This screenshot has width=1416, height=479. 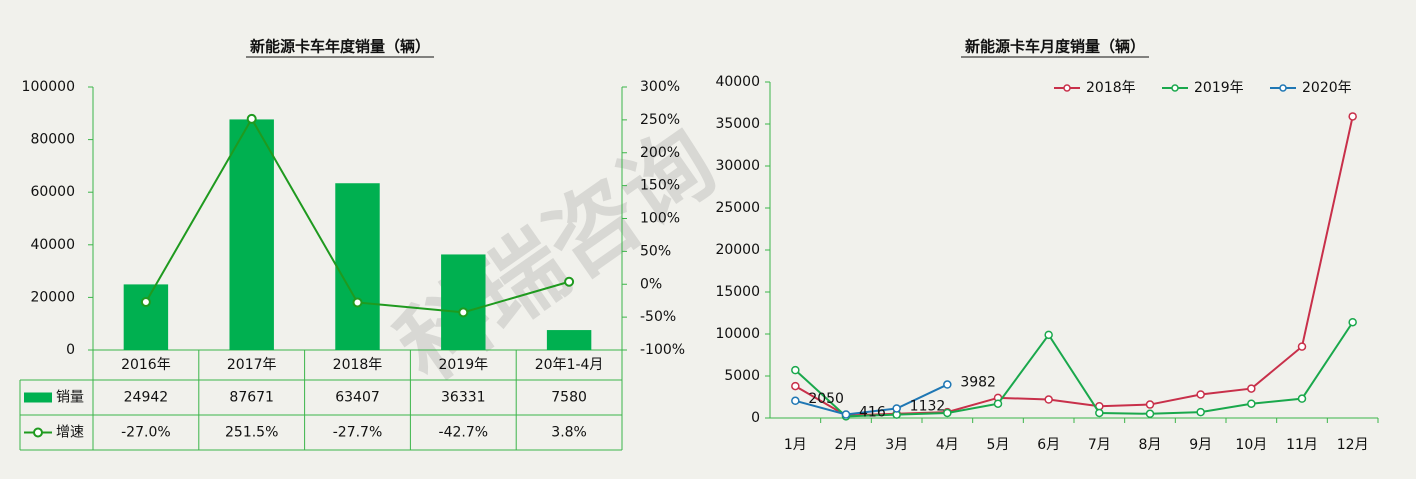 I want to click on table-cell: 251.5%, so click(x=251, y=433).